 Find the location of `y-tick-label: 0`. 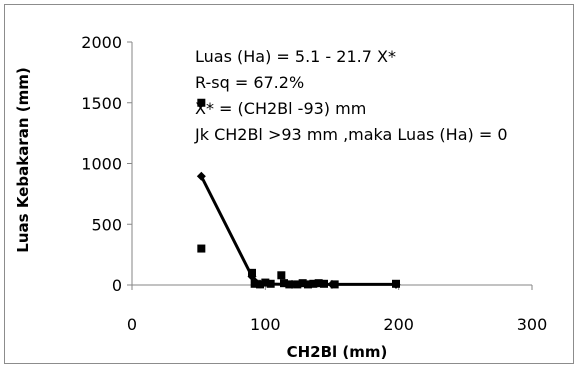

y-tick-label: 0 is located at coordinates (117, 285).